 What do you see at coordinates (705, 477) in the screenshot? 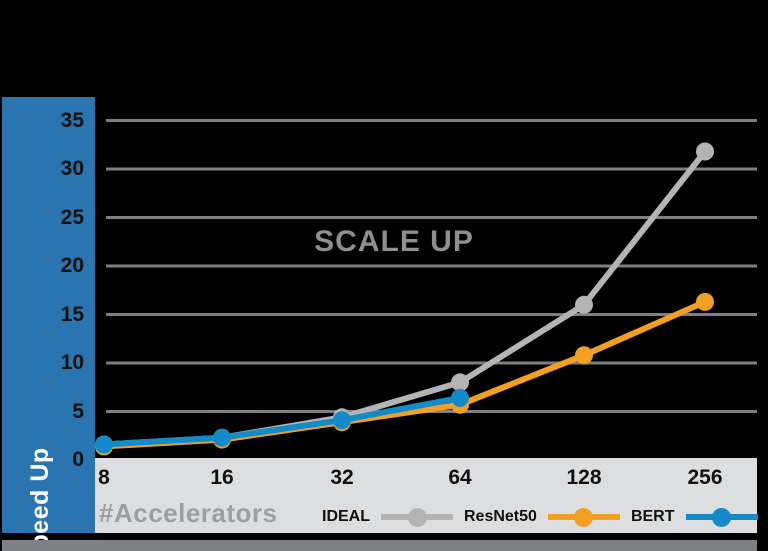
I see `x-tick-label-256: 256` at bounding box center [705, 477].